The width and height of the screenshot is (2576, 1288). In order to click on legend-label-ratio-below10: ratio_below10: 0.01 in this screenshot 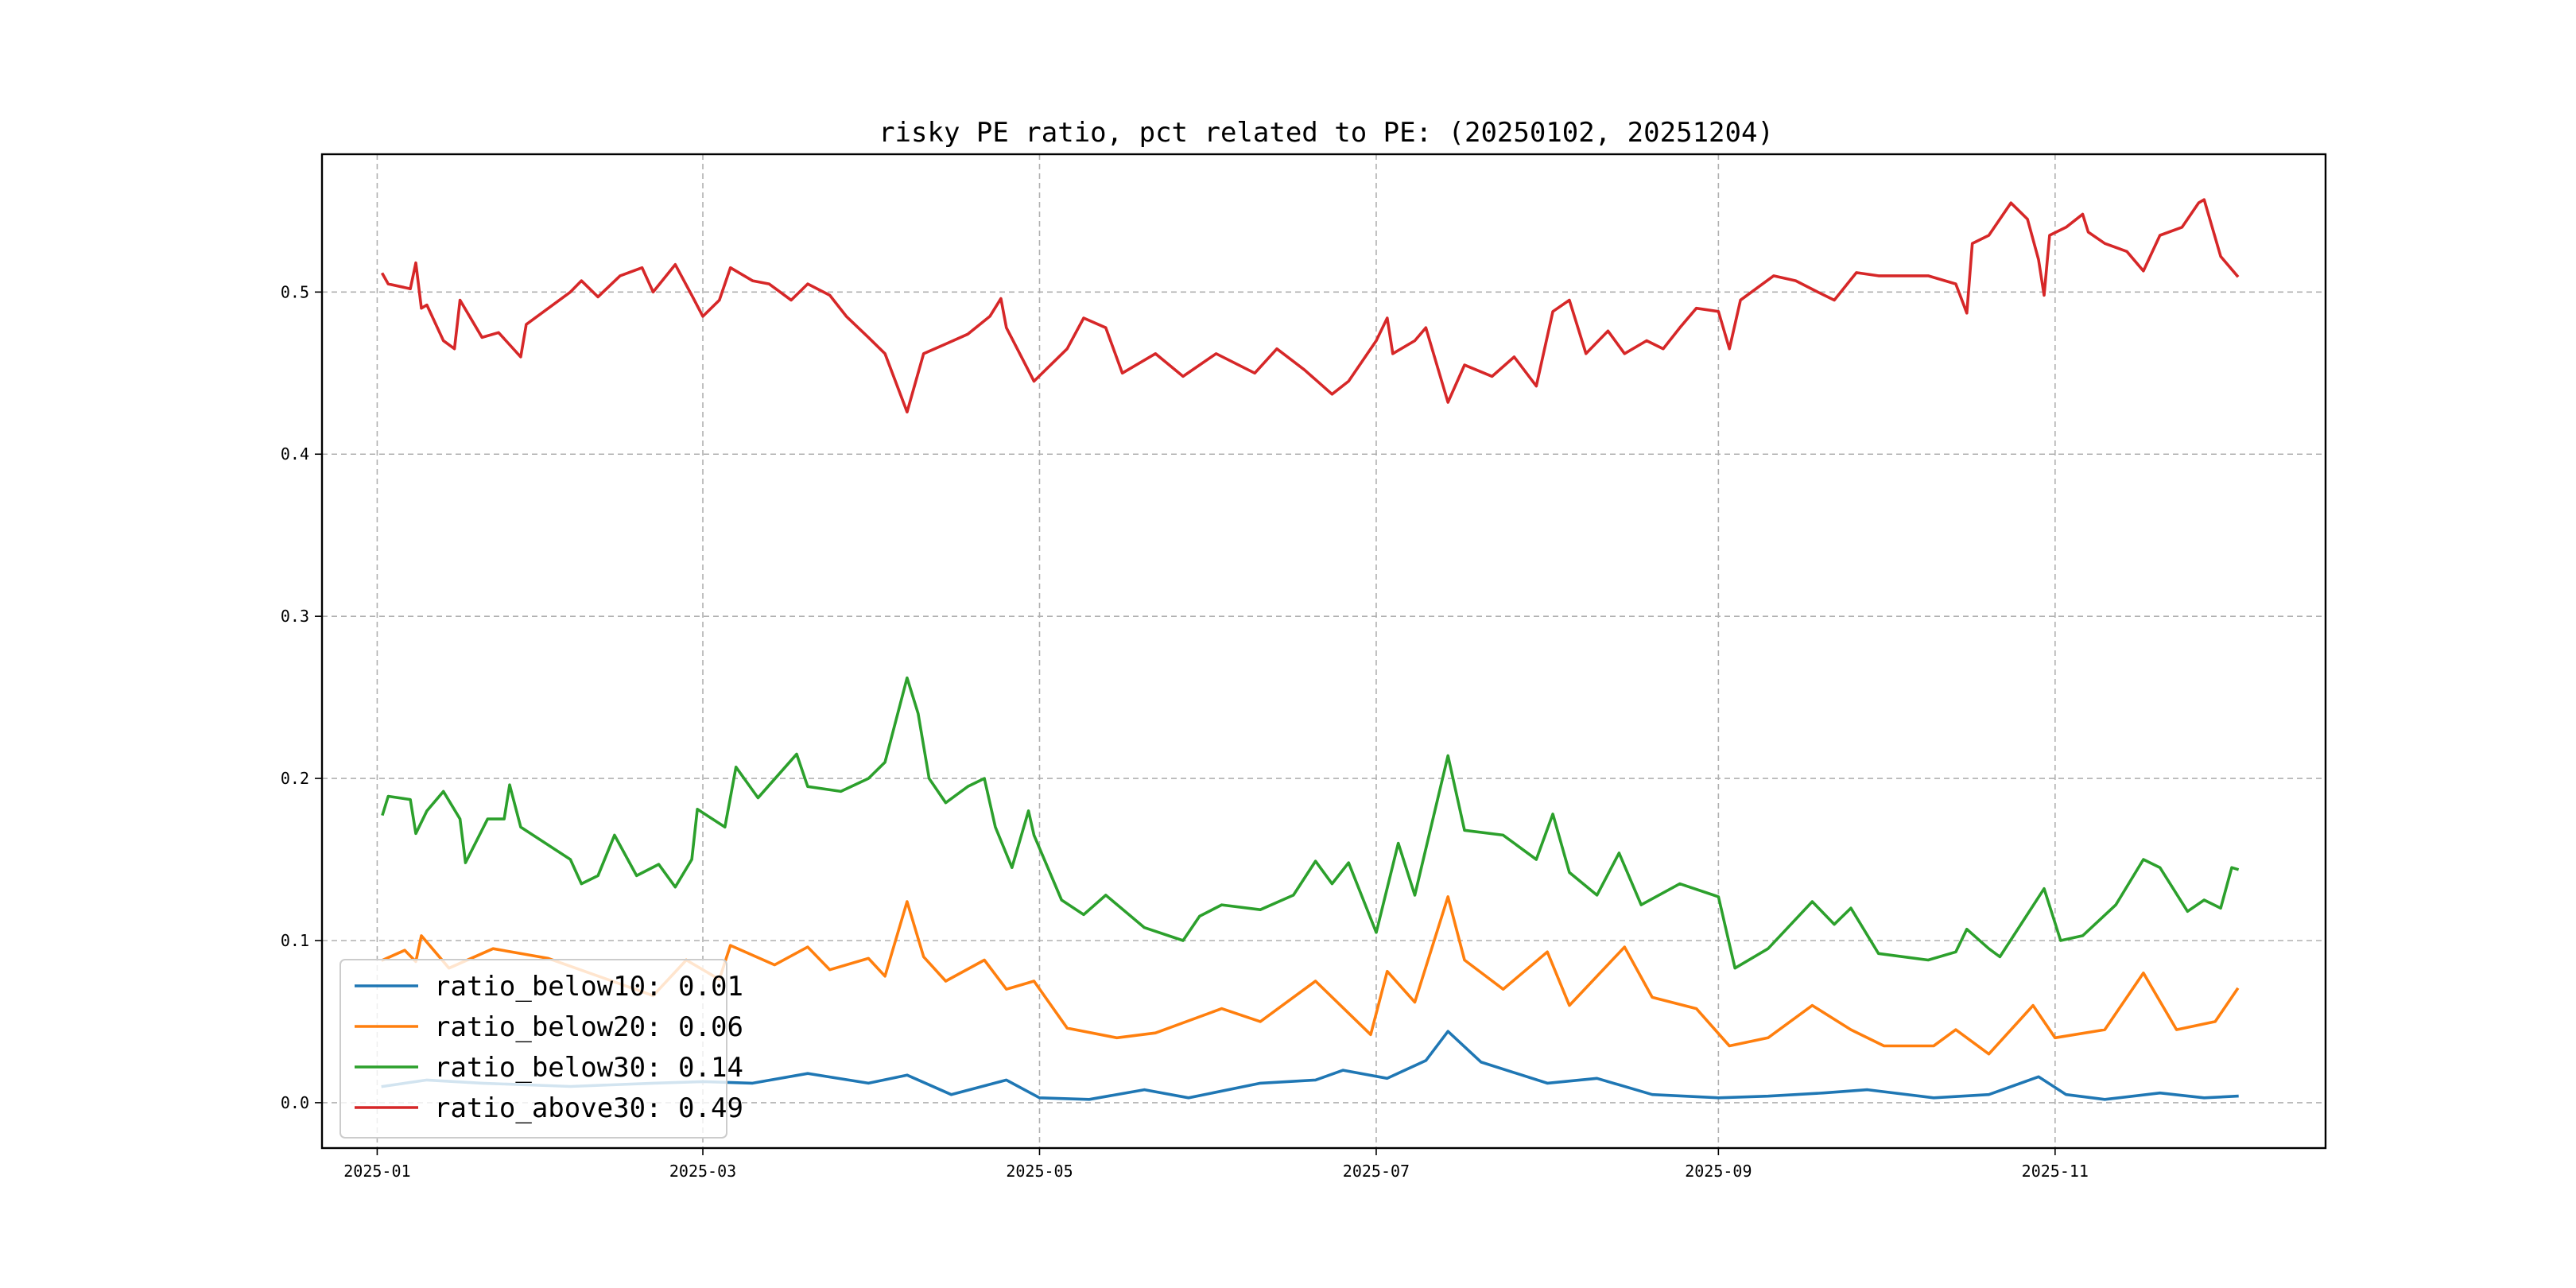, I will do `click(588, 987)`.